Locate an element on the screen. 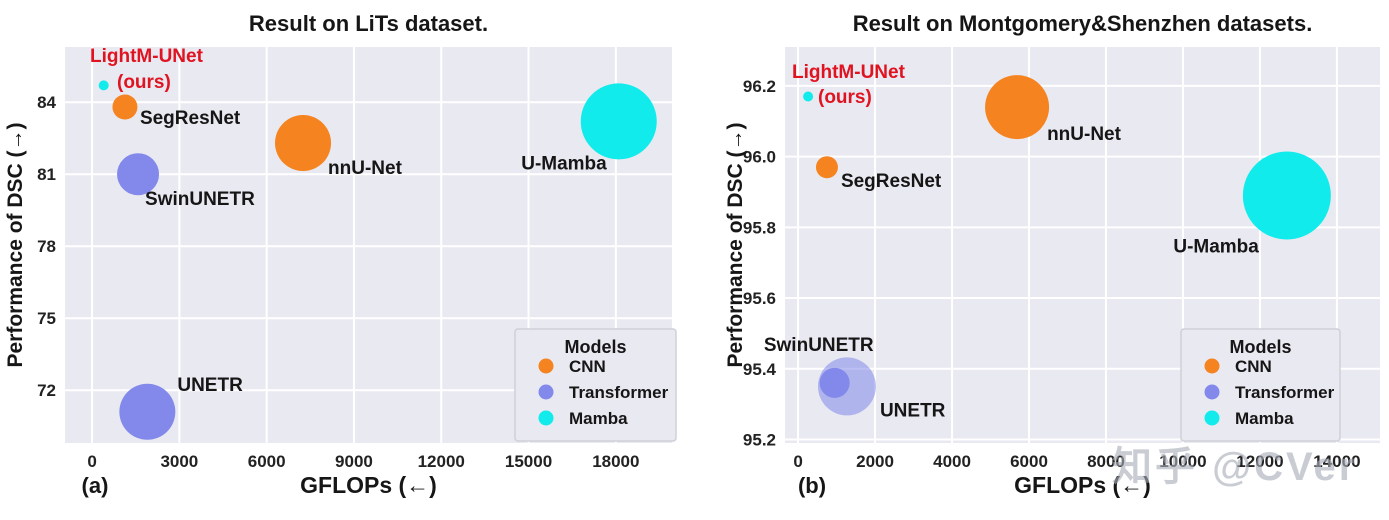 This screenshot has height=520, width=1389. y-tick-label: 78 is located at coordinates (46, 246).